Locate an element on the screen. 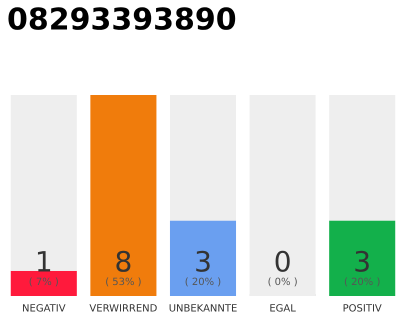 Image resolution: width=410 pixels, height=320 pixels. chart-title: 08293393890 is located at coordinates (122, 20).